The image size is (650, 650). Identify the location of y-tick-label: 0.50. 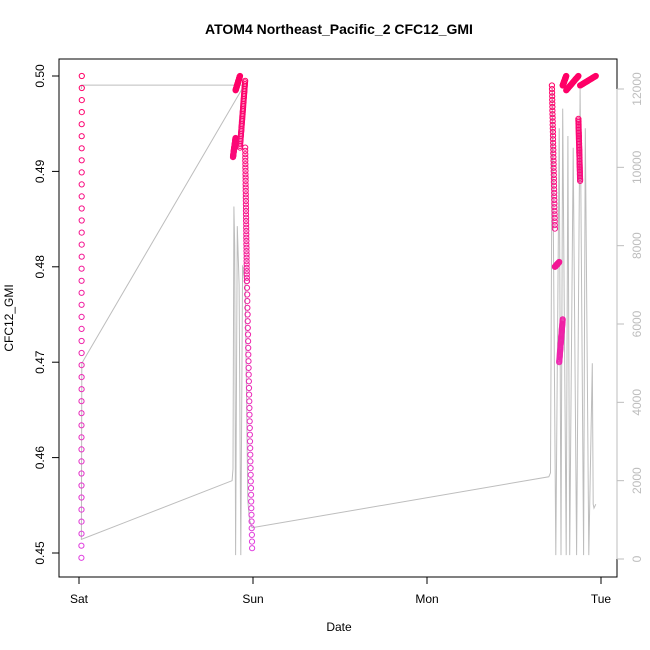
(40, 76).